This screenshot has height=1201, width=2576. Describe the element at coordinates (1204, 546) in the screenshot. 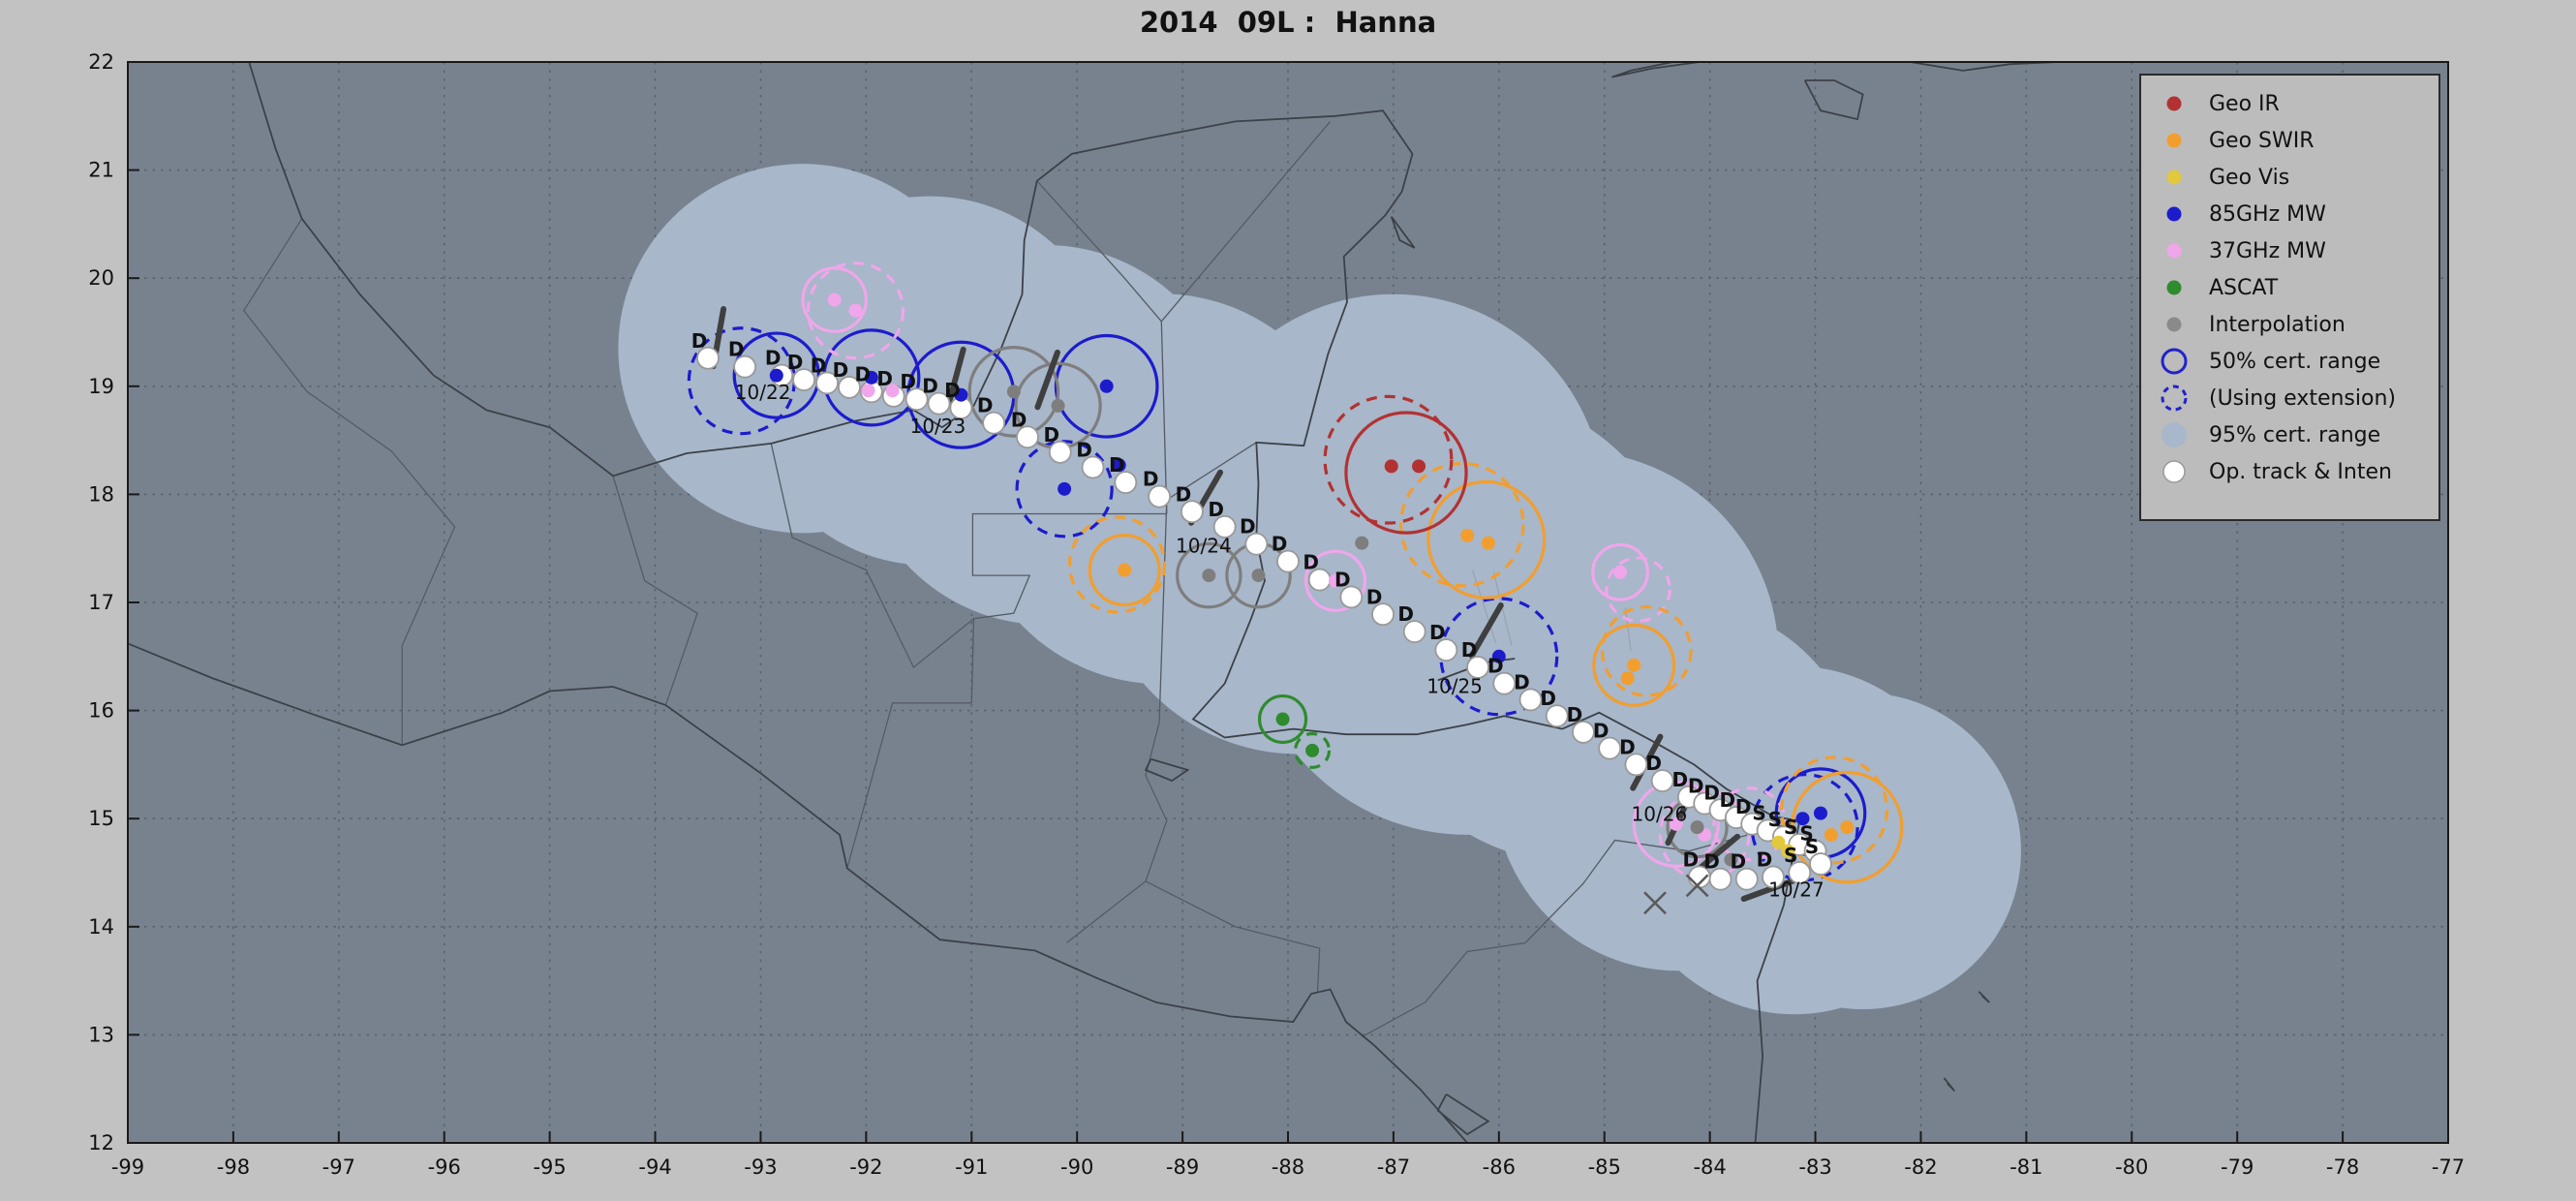

I see `date-label: 10/24` at that location.